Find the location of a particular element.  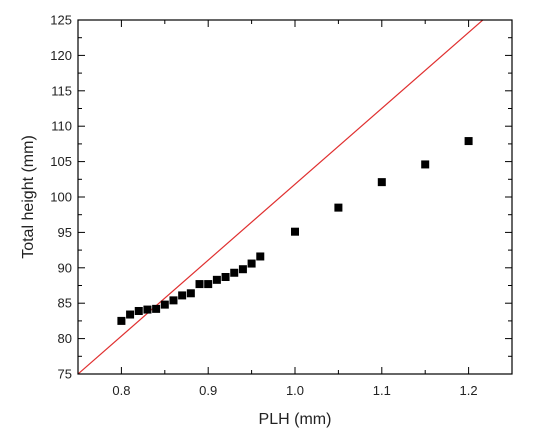

y-tick-label: 100 is located at coordinates (61, 197).